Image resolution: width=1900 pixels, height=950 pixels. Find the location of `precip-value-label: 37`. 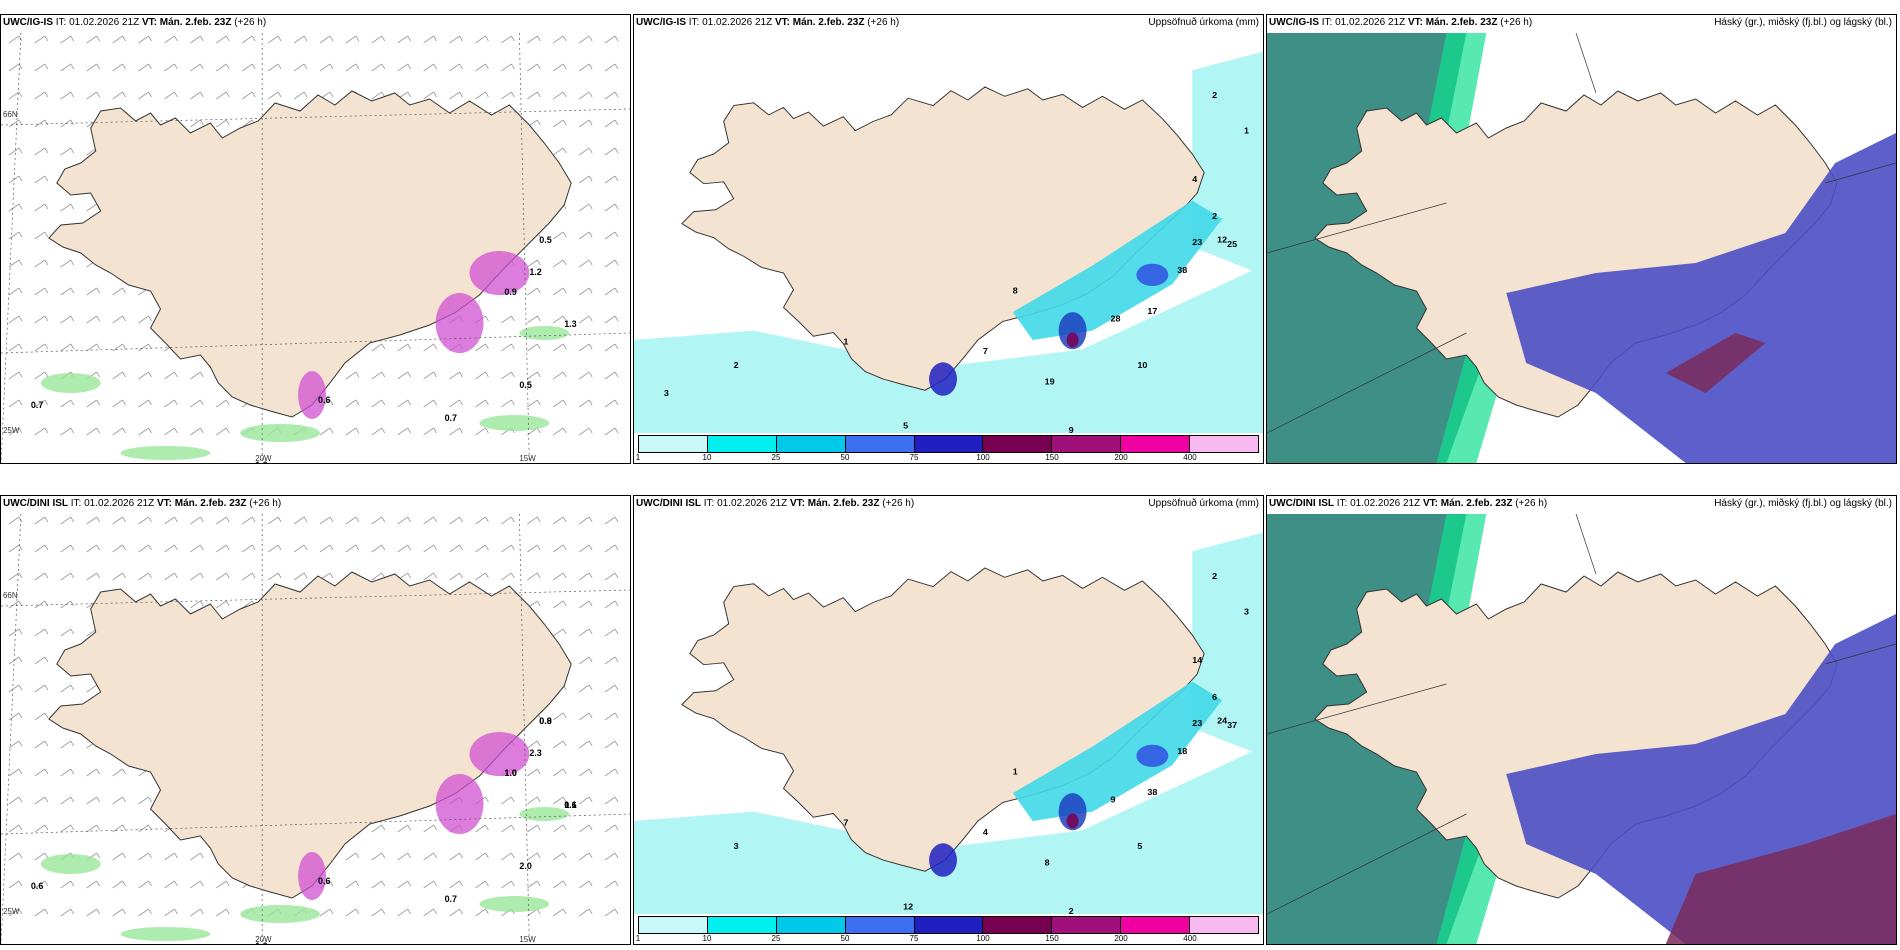

precip-value-label: 37 is located at coordinates (1232, 725).